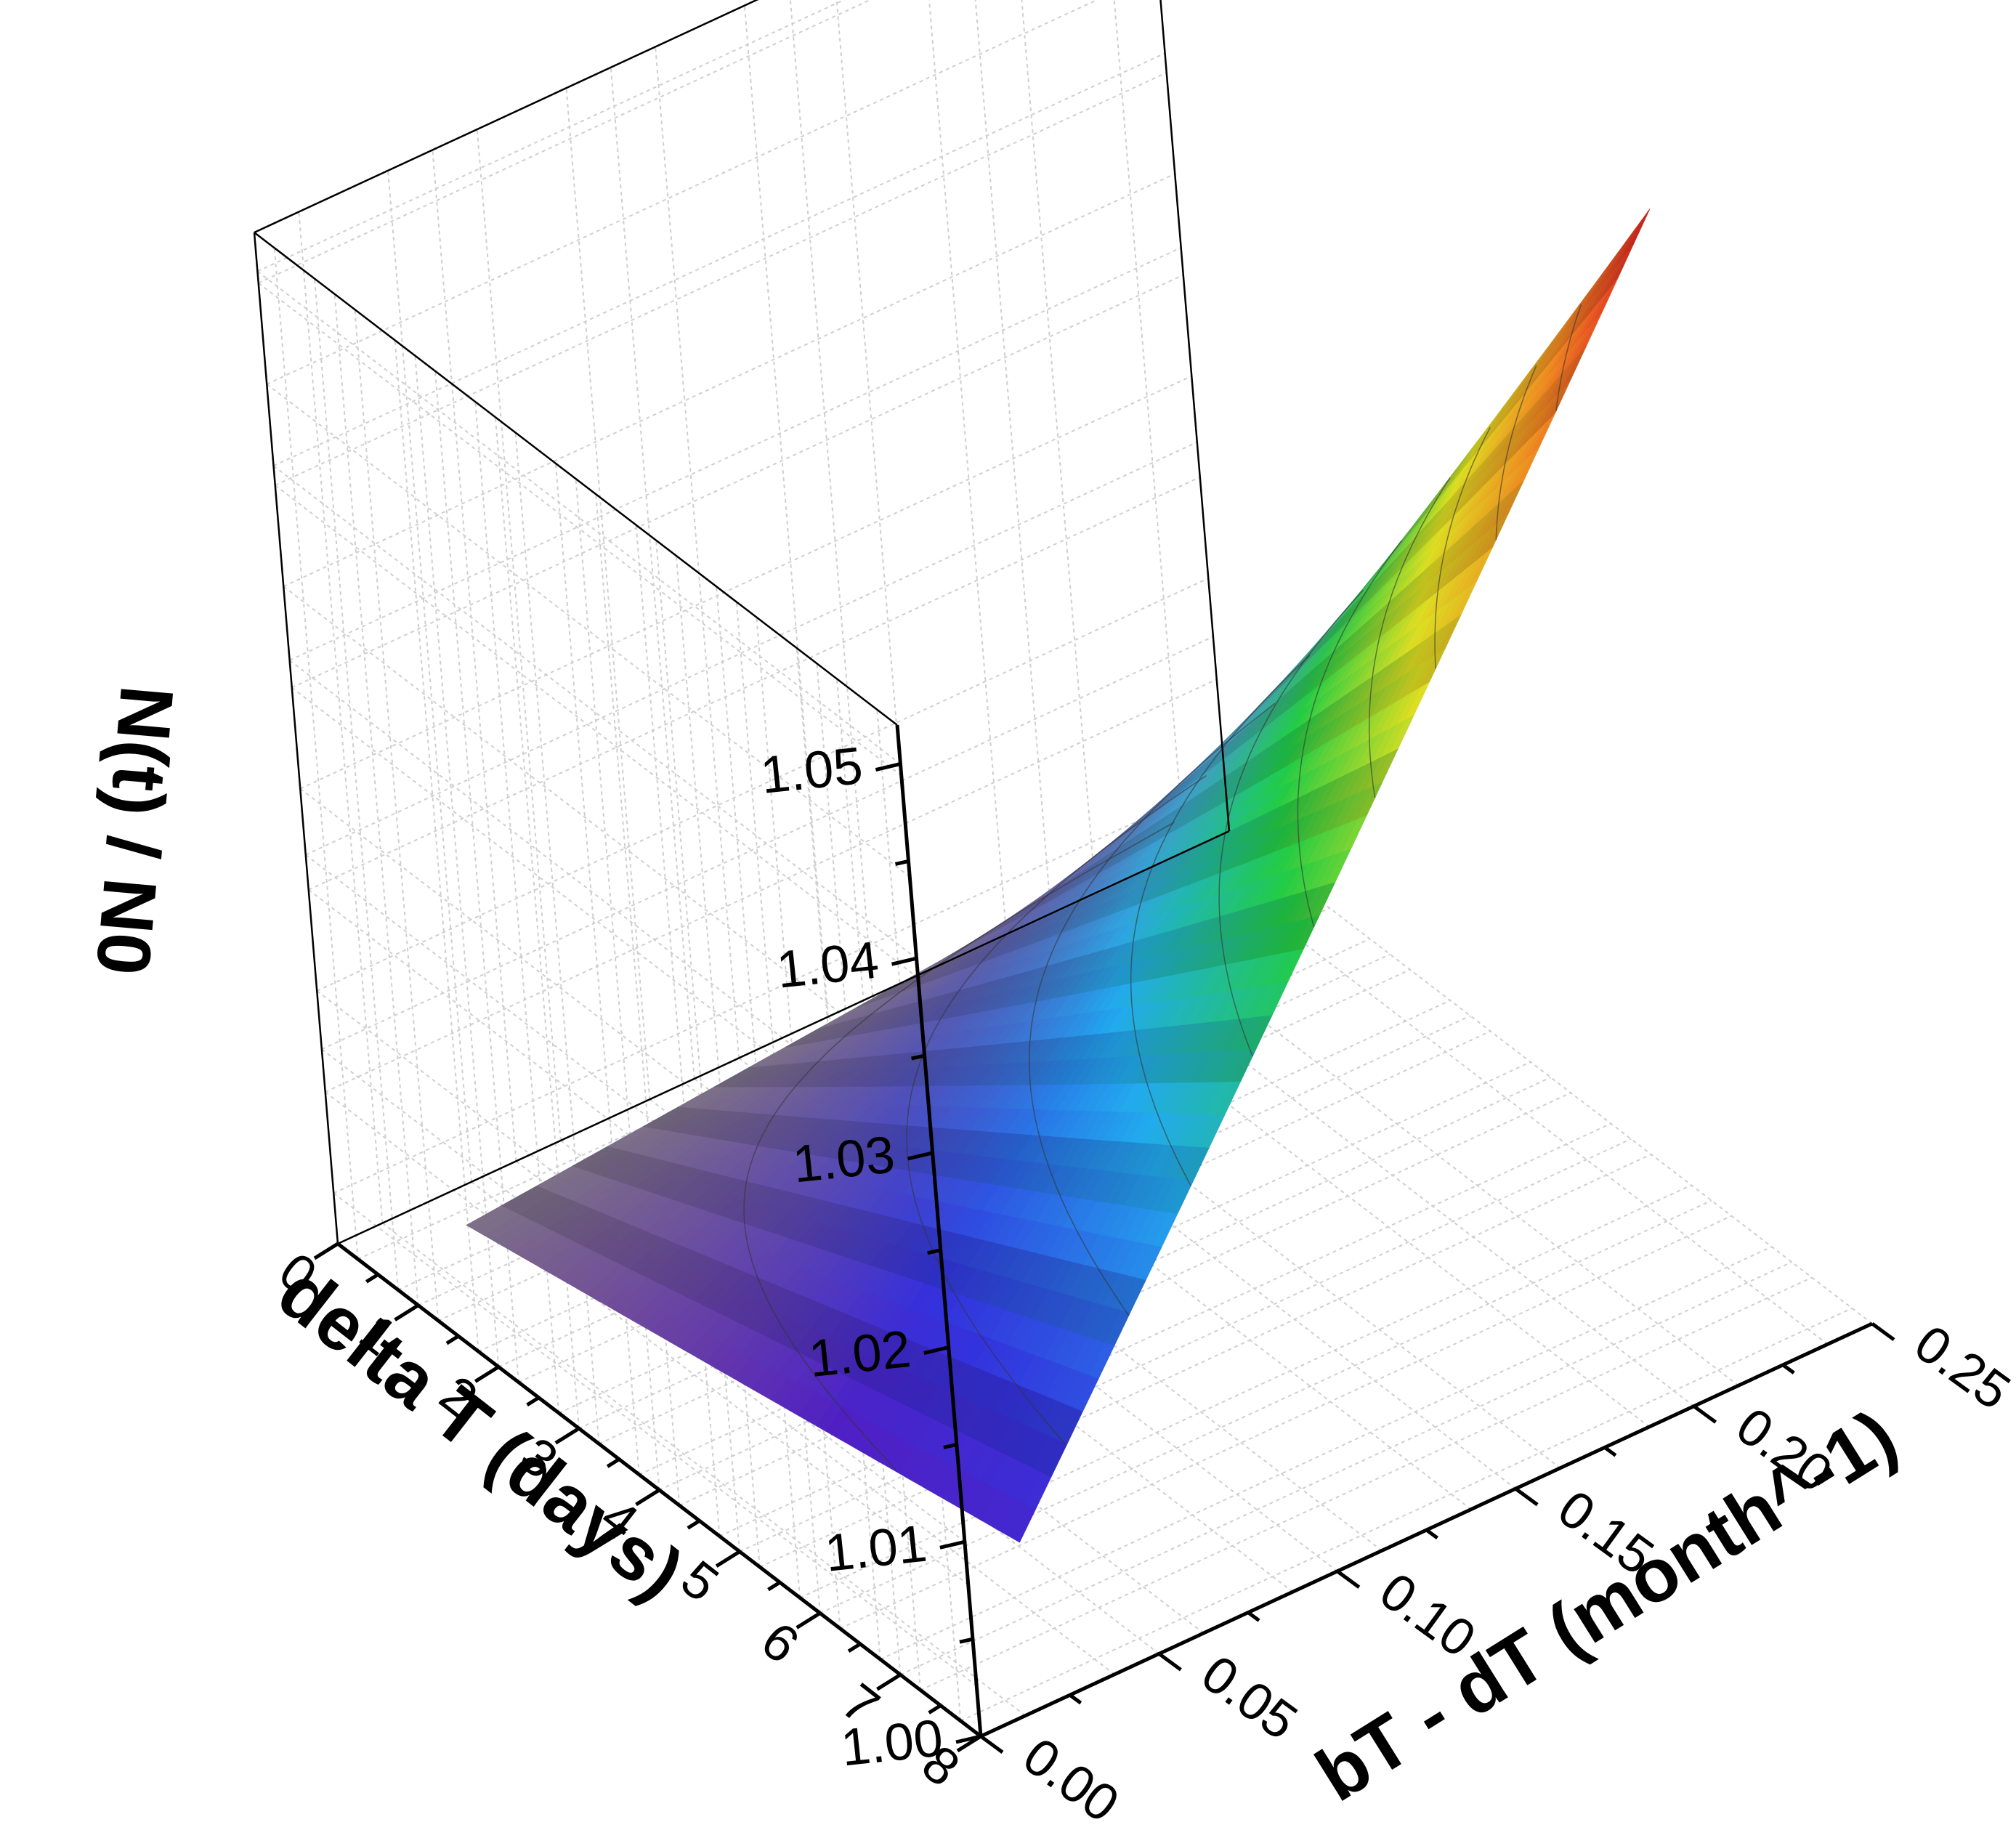 The height and width of the screenshot is (1838, 2016). Describe the element at coordinates (134, 830) in the screenshot. I see `z-axis-title: N(t) / N0` at that location.